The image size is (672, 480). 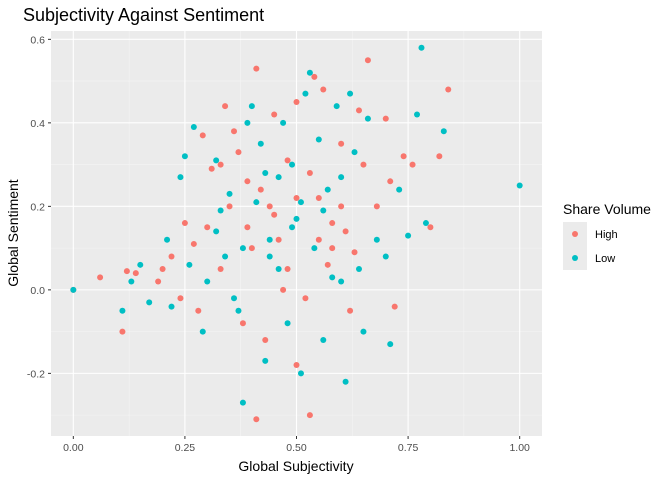 I want to click on x-axis-ticks: 0.00 0.25 0.50 0.75 1.00, so click(x=296, y=445).